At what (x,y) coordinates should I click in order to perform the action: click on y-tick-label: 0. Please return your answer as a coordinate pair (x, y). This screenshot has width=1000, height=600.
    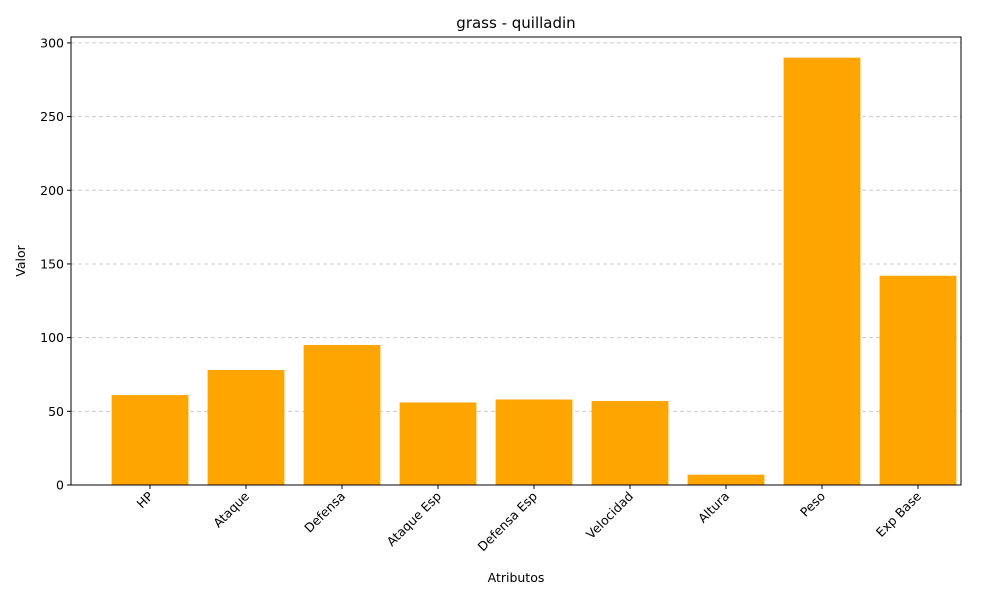
    Looking at the image, I should click on (60, 485).